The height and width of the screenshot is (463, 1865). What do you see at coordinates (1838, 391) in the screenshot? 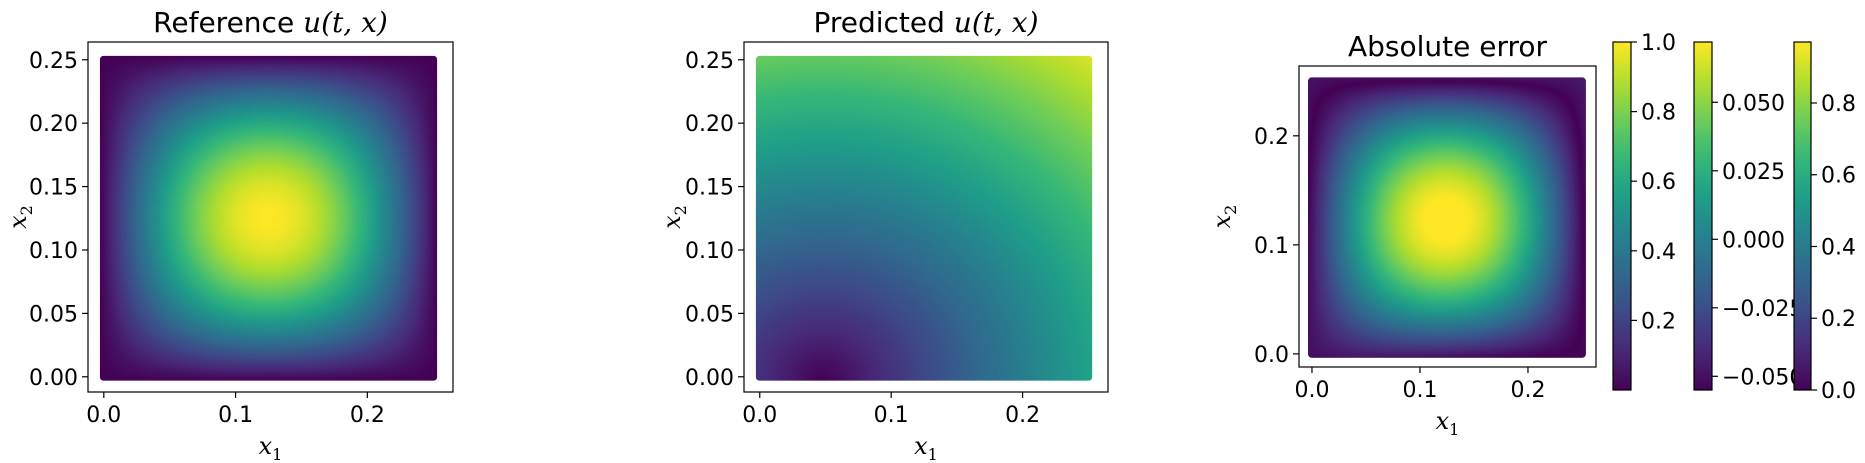
I see `colorbar-tick-label: 0.0` at bounding box center [1838, 391].